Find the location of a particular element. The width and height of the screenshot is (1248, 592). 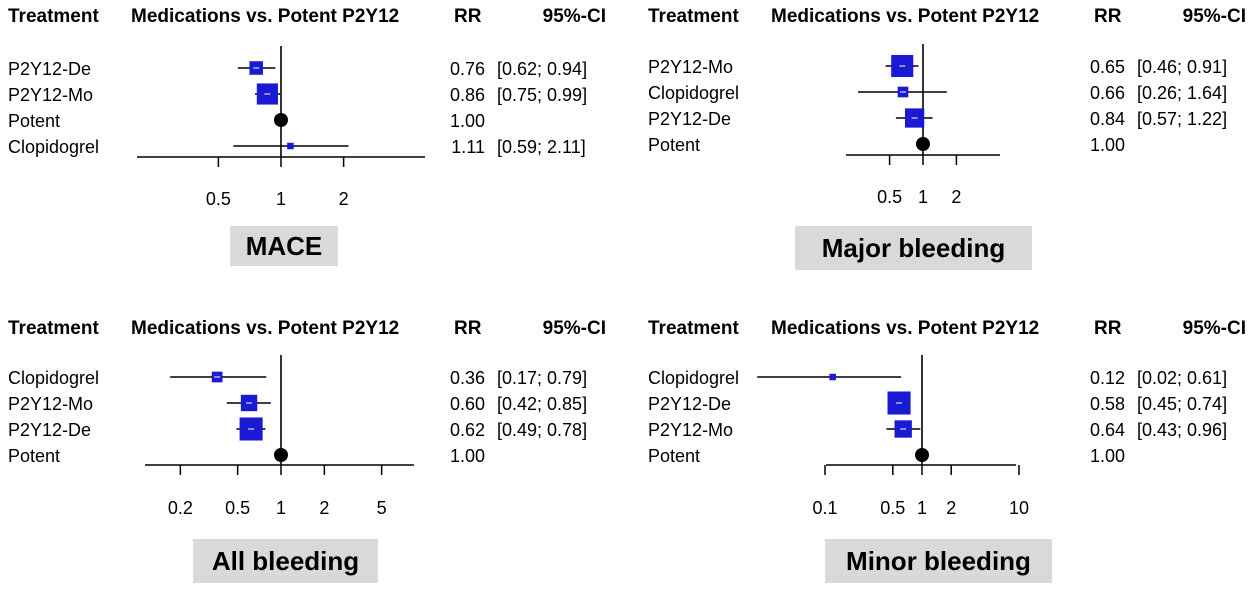

outcome-label: Minor bleeding is located at coordinates (938, 561).